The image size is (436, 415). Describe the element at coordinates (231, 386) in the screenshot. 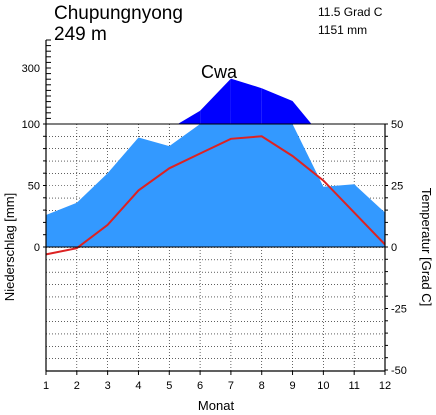

I see `x-tick-label: 7` at that location.